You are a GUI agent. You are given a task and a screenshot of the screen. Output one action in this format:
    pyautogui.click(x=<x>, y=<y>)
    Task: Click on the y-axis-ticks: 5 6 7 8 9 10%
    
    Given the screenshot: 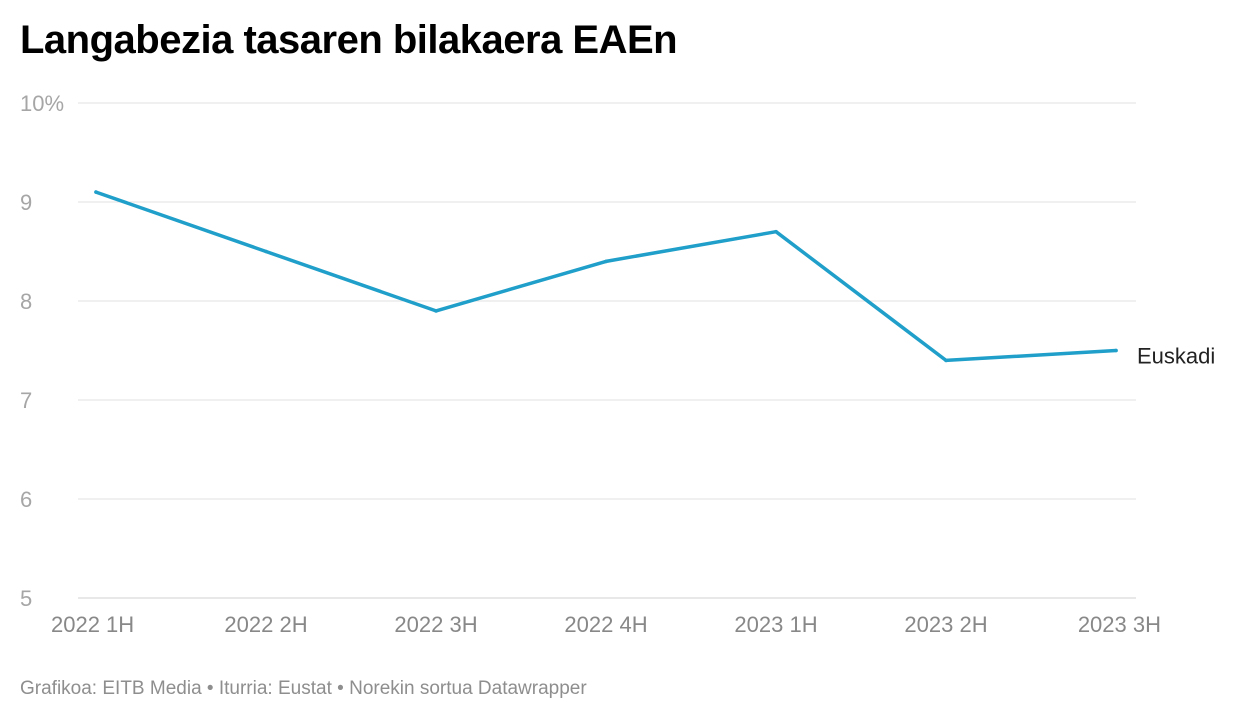 What is the action you would take?
    pyautogui.click(x=42, y=351)
    